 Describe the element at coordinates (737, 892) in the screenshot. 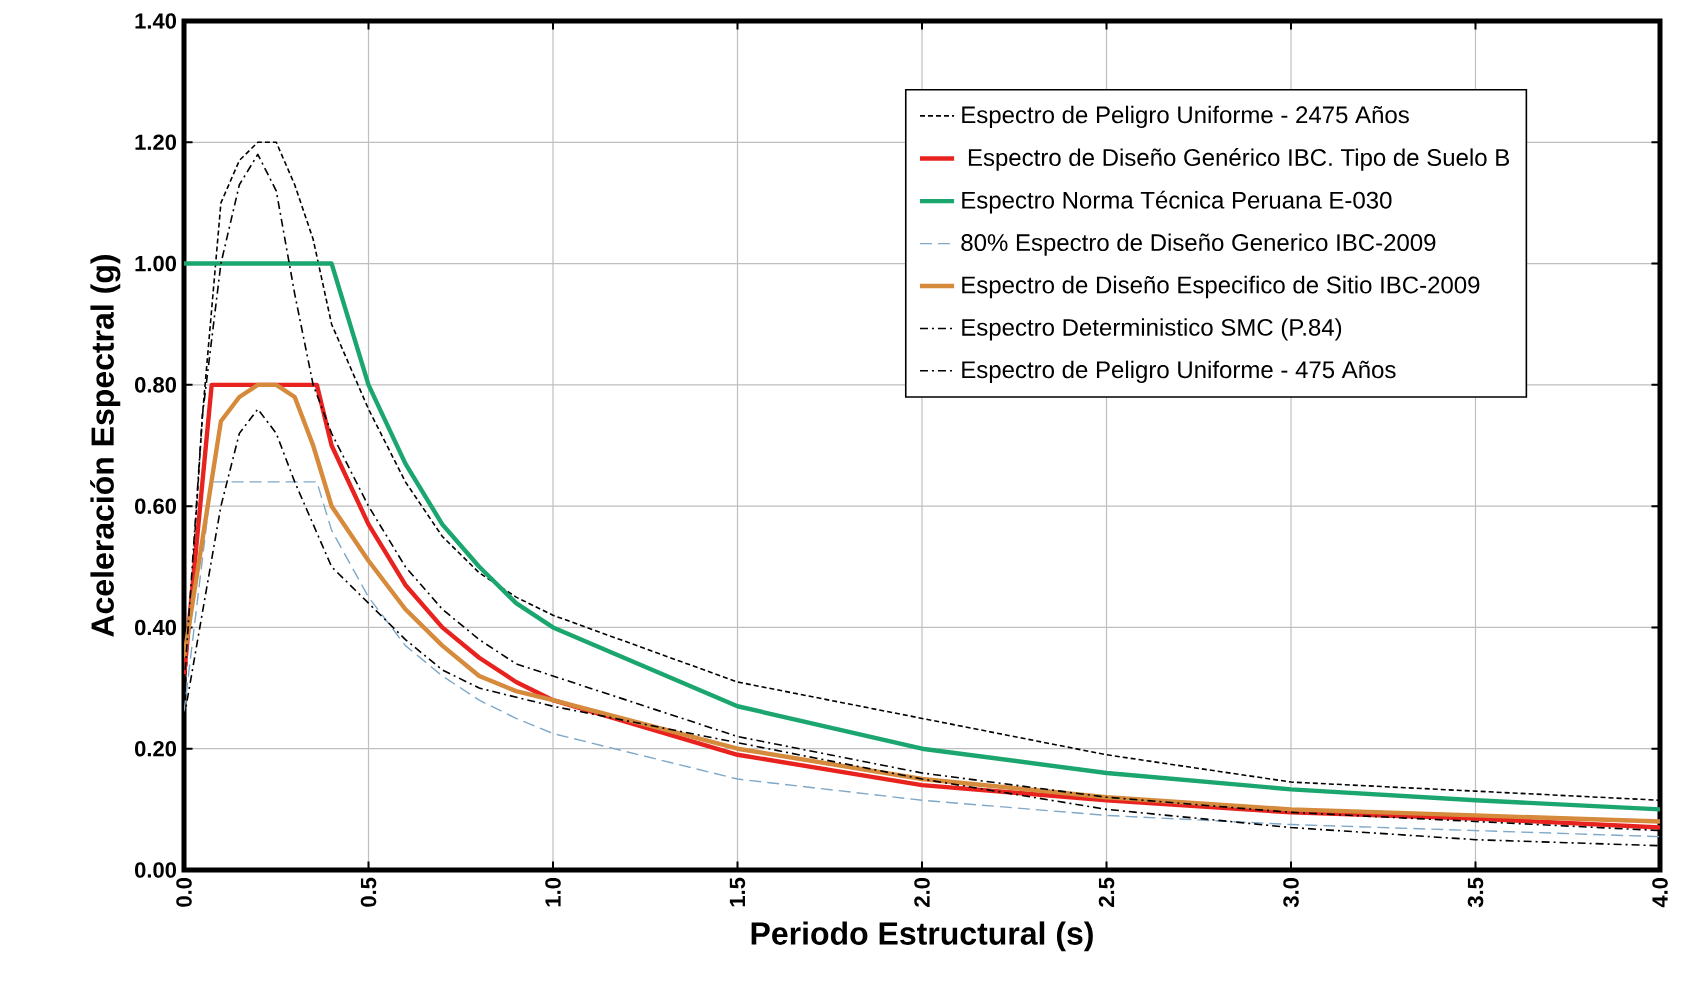

I see `x-tick-label: 1.5` at that location.